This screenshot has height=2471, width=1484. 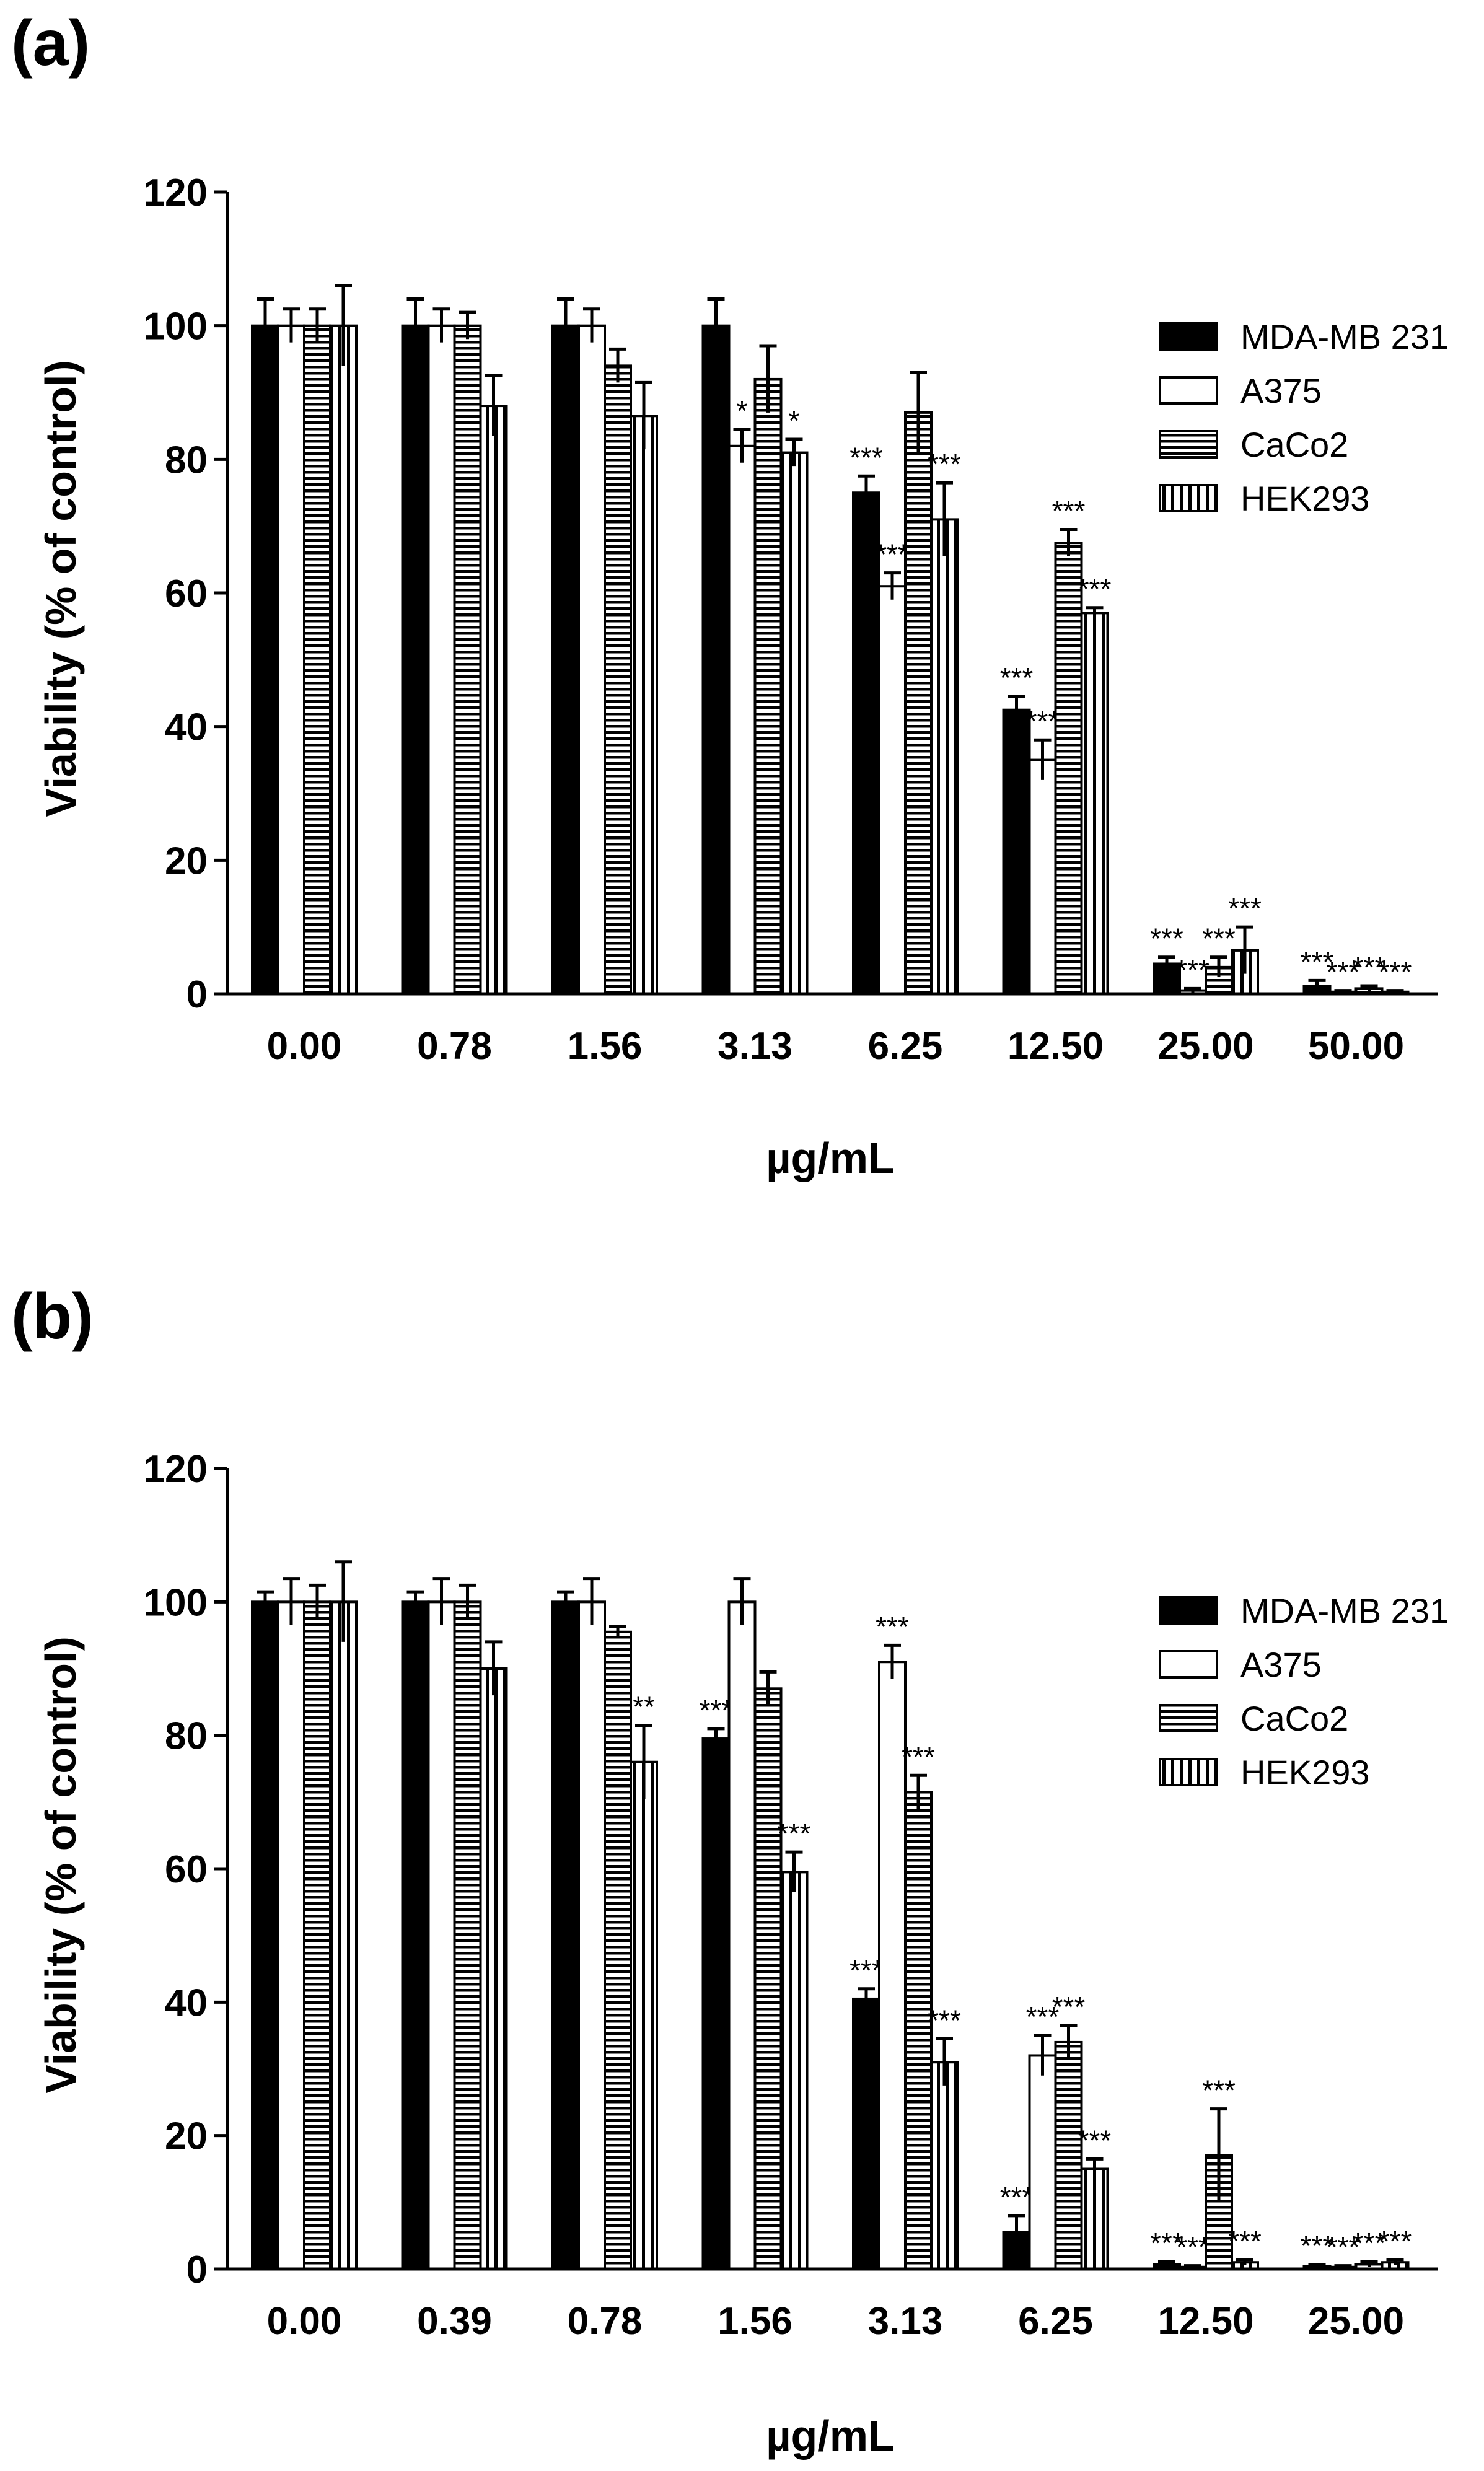 I want to click on y-tick-label: 20, so click(x=187, y=861).